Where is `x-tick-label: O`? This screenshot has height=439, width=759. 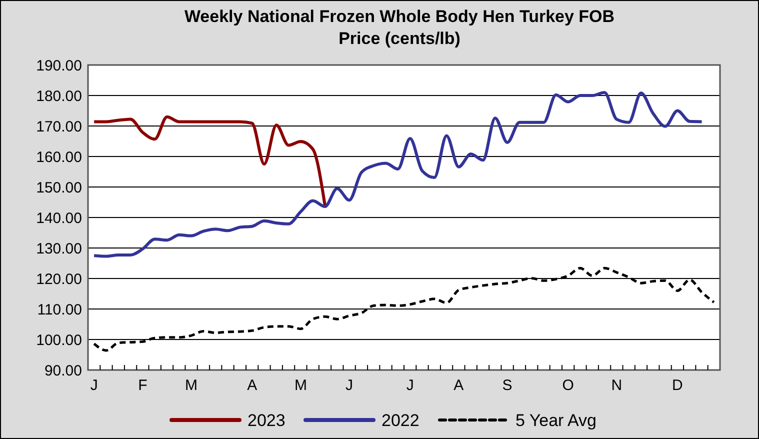
x-tick-label: O is located at coordinates (568, 385).